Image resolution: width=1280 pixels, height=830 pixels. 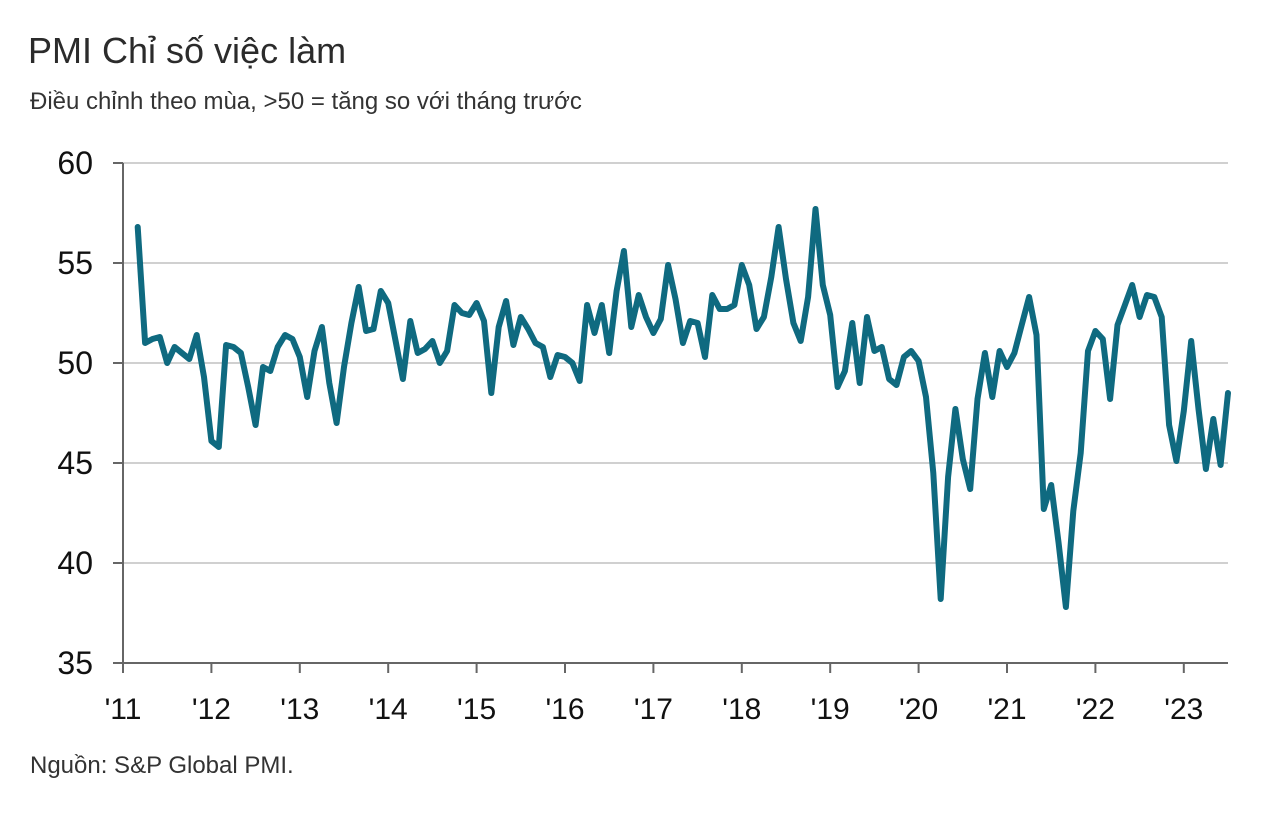 What do you see at coordinates (830, 709) in the screenshot?
I see `x-tick-label-2019: '19` at bounding box center [830, 709].